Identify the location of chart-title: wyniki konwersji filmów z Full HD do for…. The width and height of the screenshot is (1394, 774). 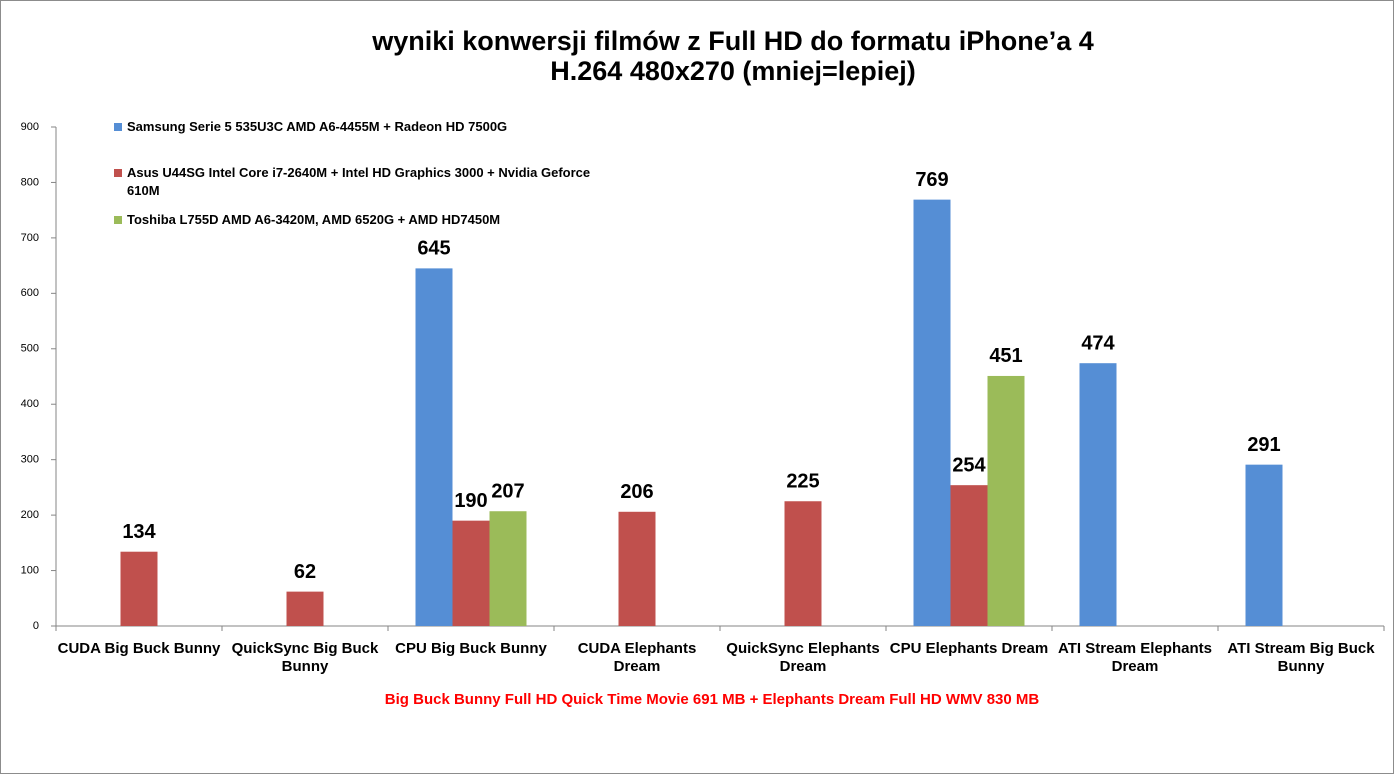
(732, 41).